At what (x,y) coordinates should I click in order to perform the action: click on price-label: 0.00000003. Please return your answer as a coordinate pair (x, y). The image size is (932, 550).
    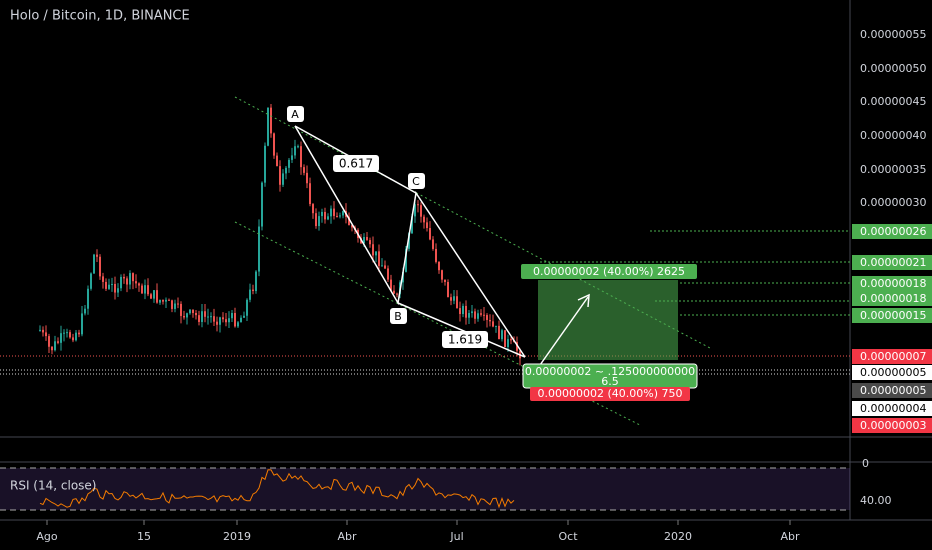
    Looking at the image, I should click on (893, 425).